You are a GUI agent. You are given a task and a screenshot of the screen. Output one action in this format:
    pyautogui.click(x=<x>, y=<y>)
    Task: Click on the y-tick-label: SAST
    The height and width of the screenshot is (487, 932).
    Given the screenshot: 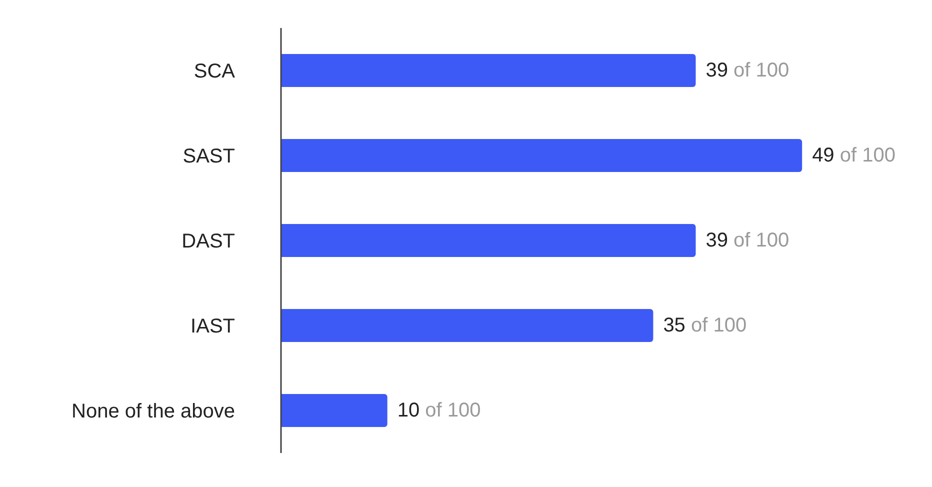 What is the action you would take?
    pyautogui.click(x=208, y=157)
    